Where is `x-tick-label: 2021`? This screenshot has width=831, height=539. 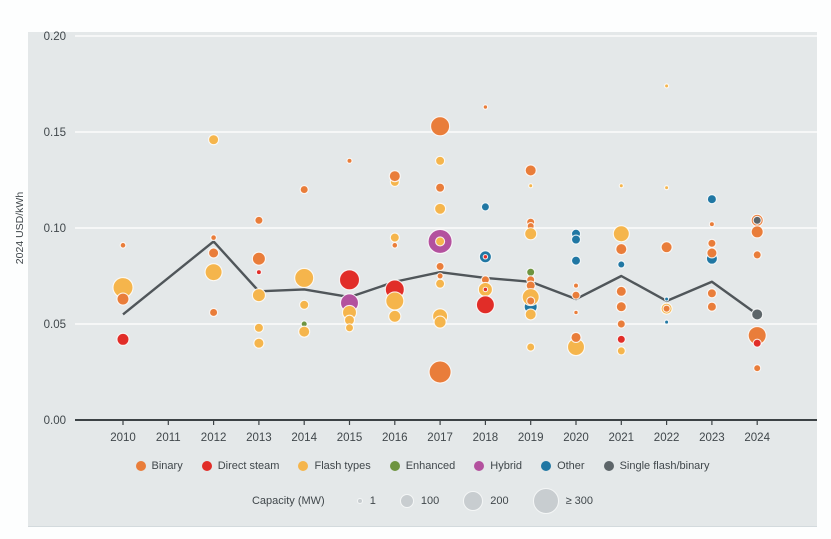
x-tick-label: 2021 is located at coordinates (622, 438).